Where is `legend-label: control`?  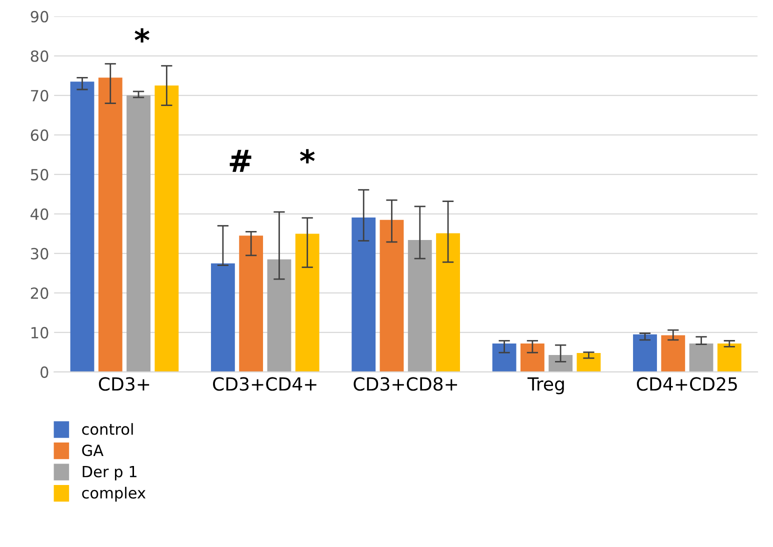
legend-label: control is located at coordinates (107, 429).